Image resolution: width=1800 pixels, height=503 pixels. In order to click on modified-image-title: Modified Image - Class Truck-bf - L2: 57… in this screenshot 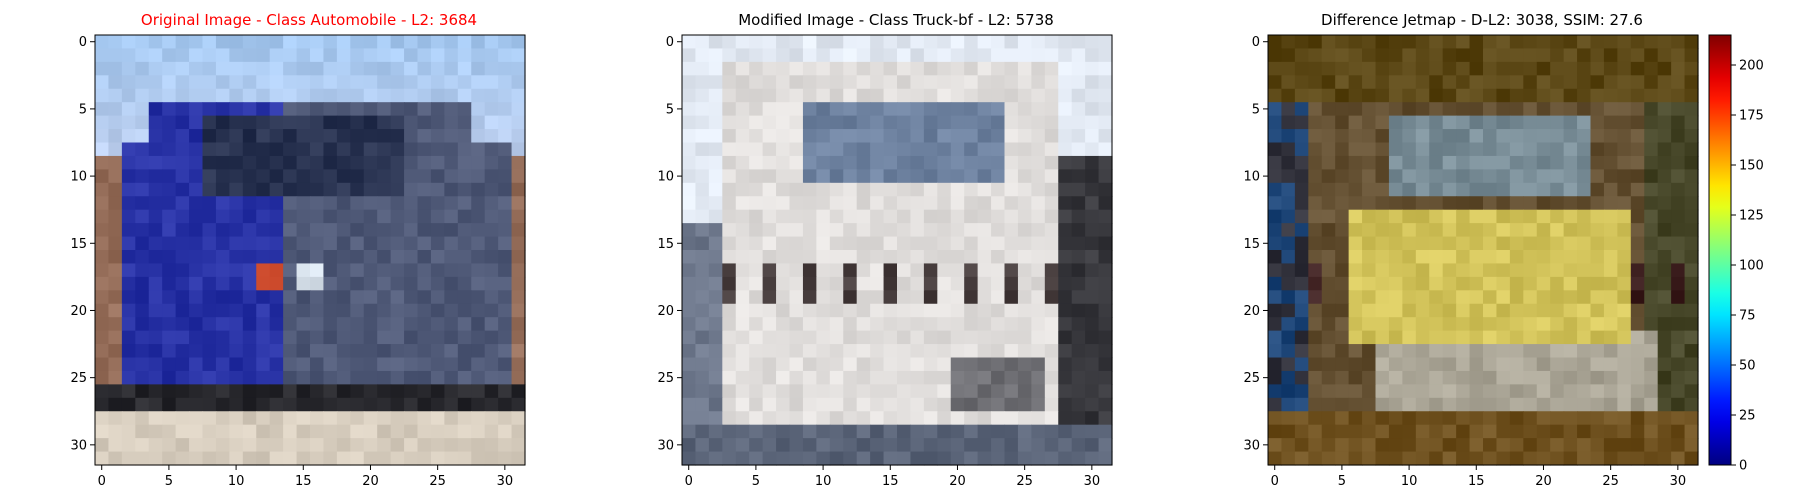, I will do `click(896, 20)`.